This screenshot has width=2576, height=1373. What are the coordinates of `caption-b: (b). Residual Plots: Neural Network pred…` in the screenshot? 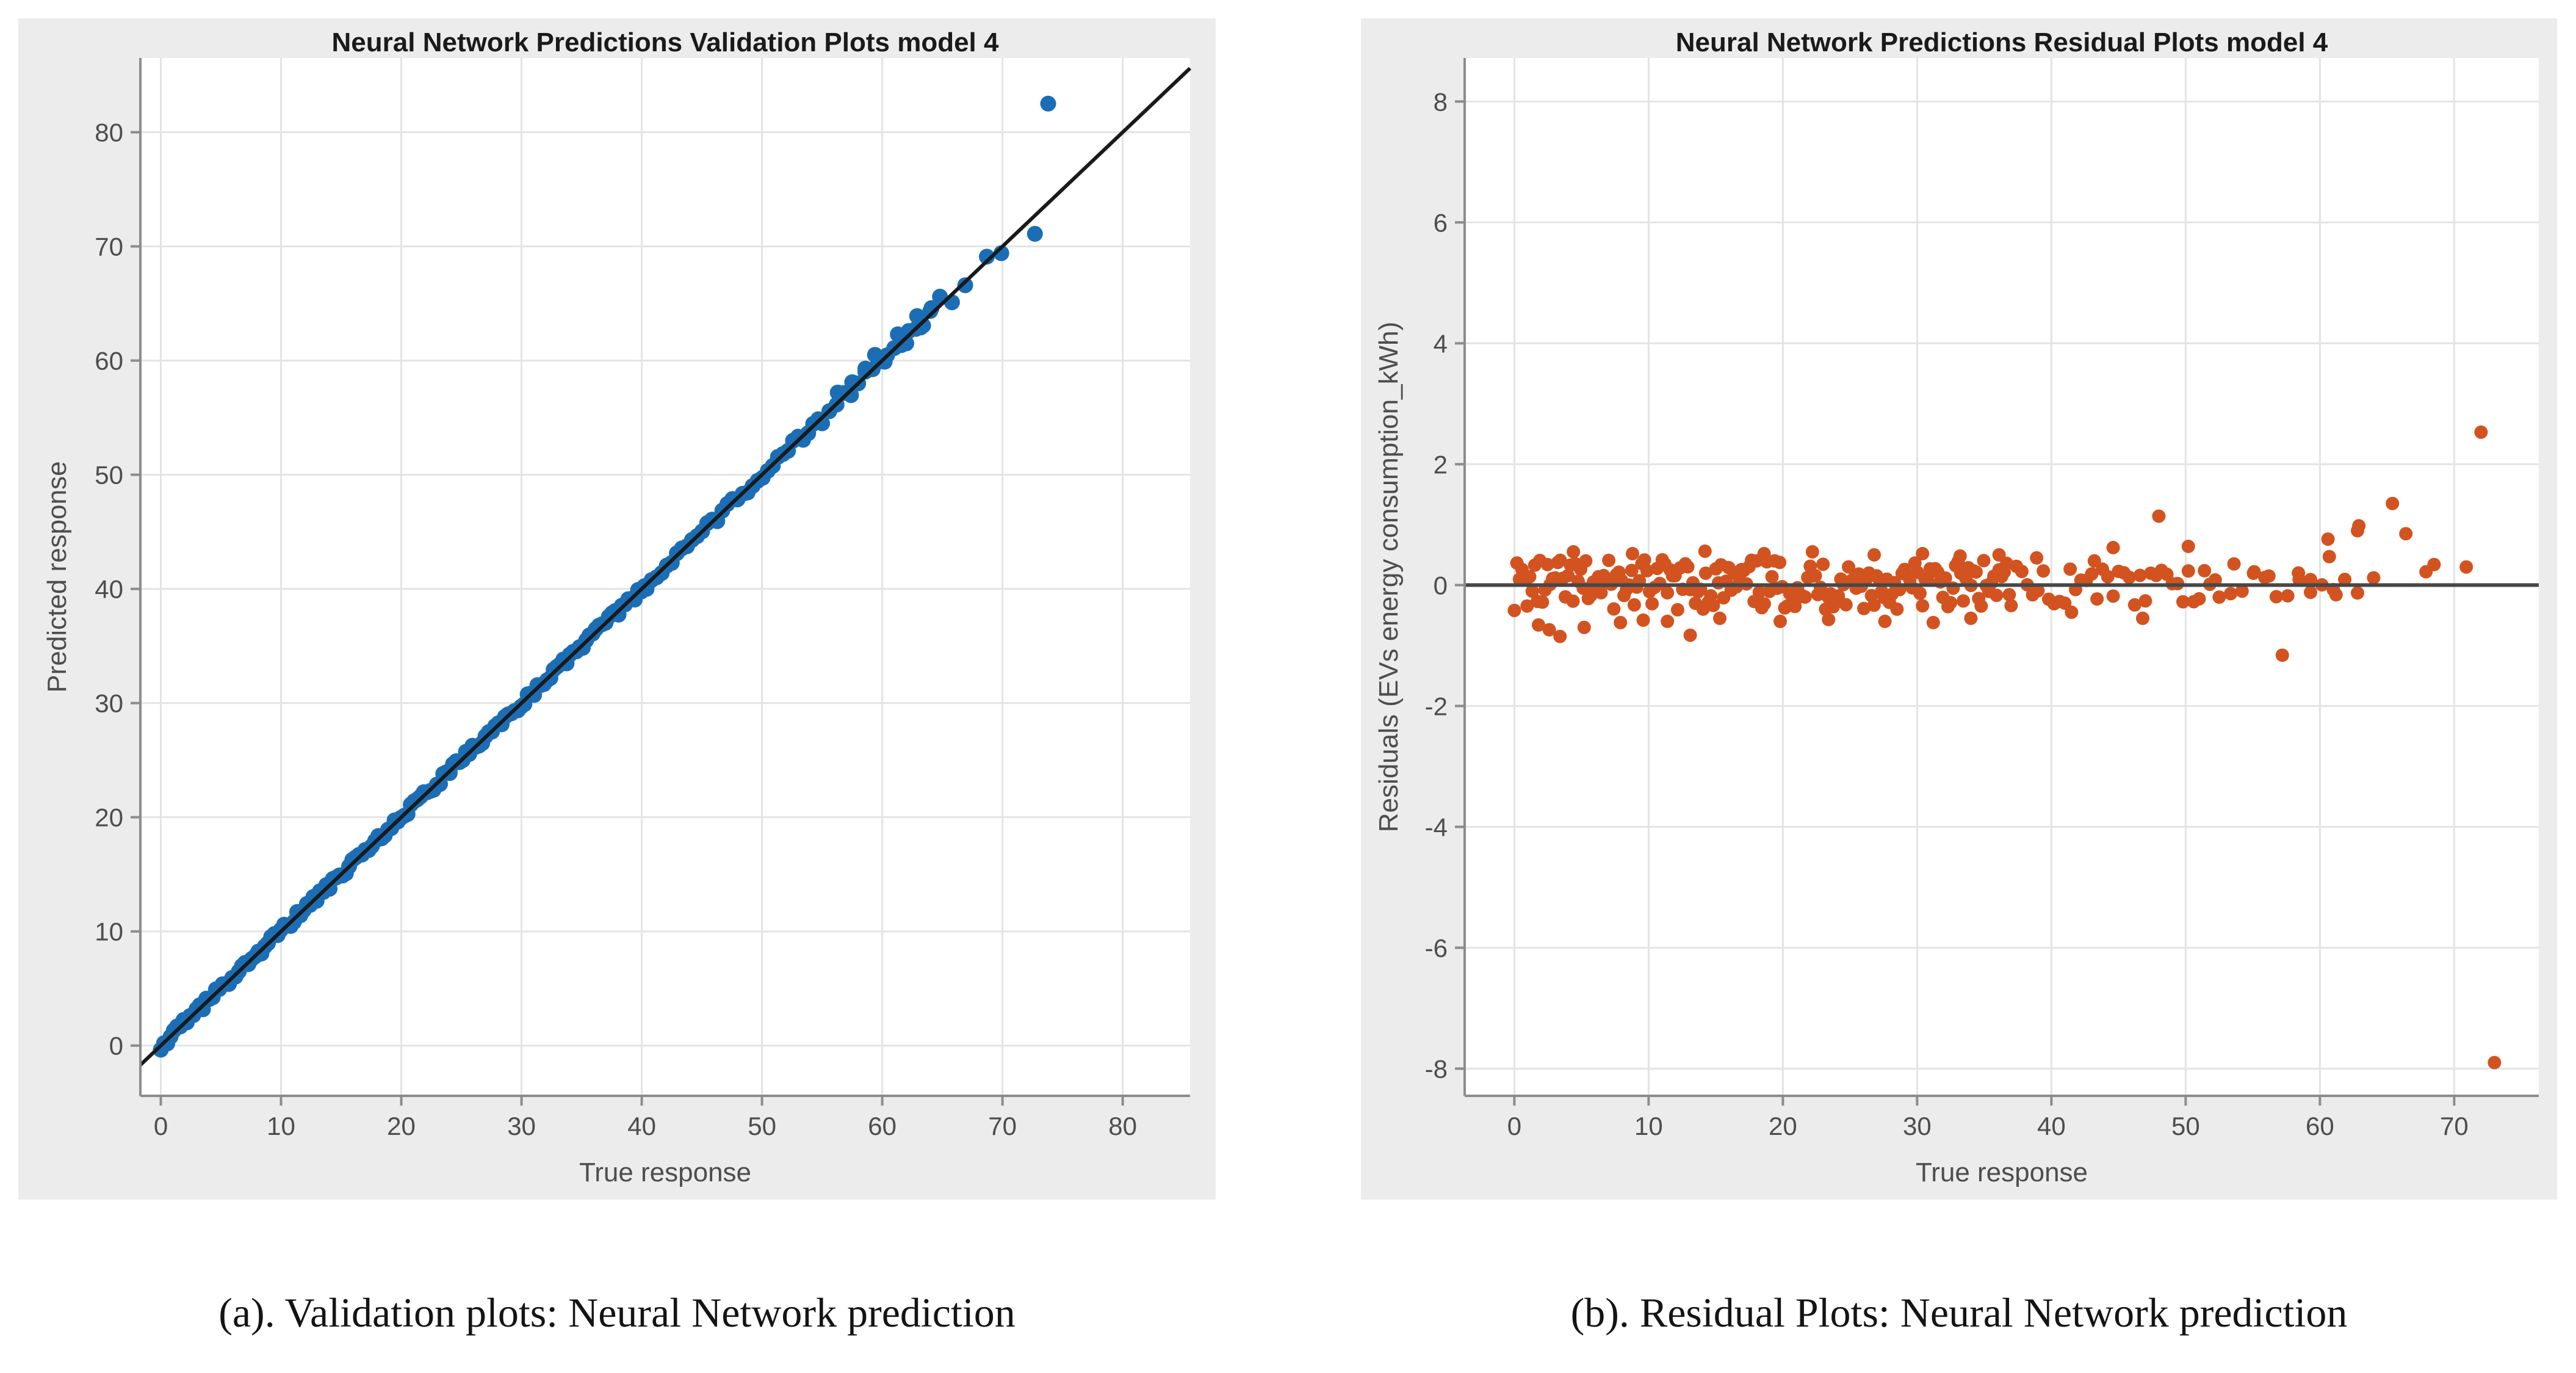 It's located at (1959, 1312).